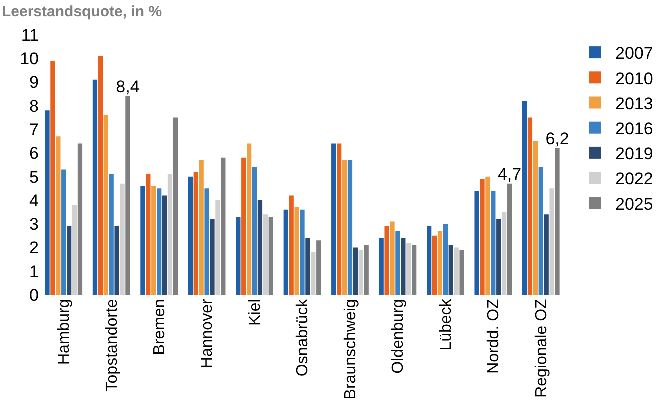  I want to click on y-tick-label: 5, so click(34, 177).